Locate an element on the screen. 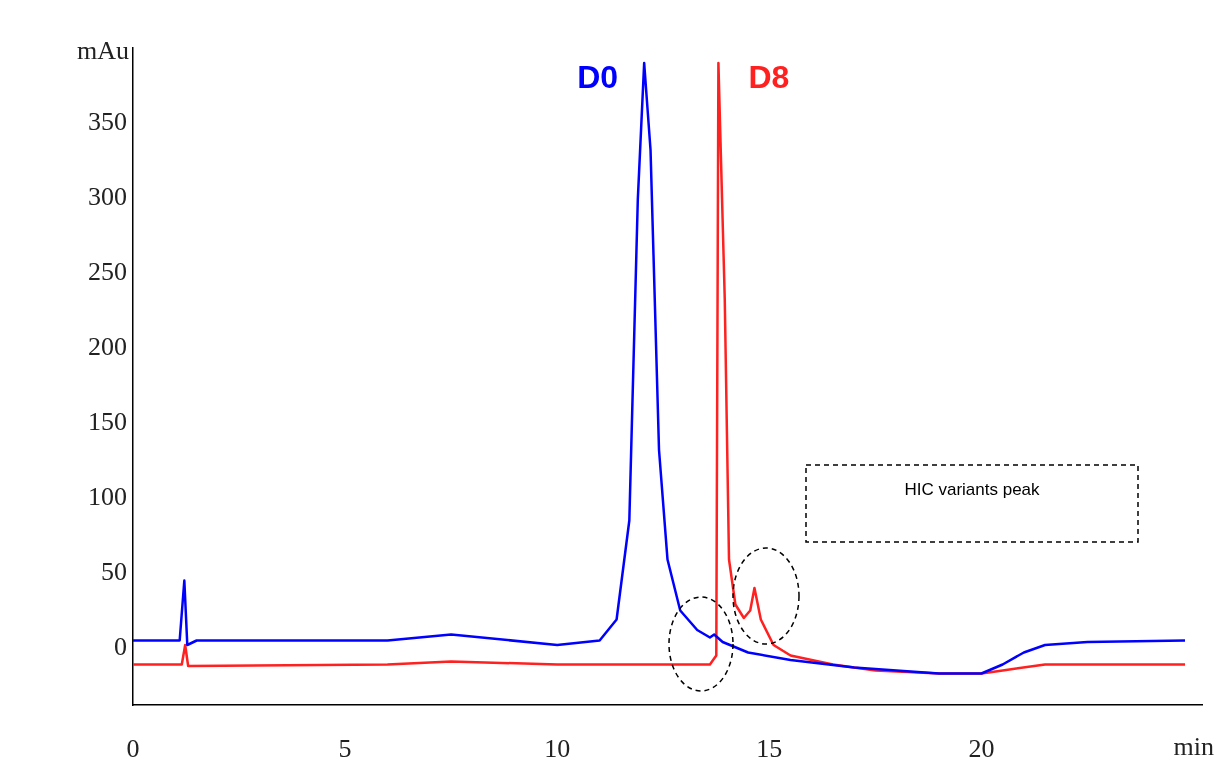 Image resolution: width=1218 pixels, height=776 pixels. y-tick-label: 0 is located at coordinates (120, 646).